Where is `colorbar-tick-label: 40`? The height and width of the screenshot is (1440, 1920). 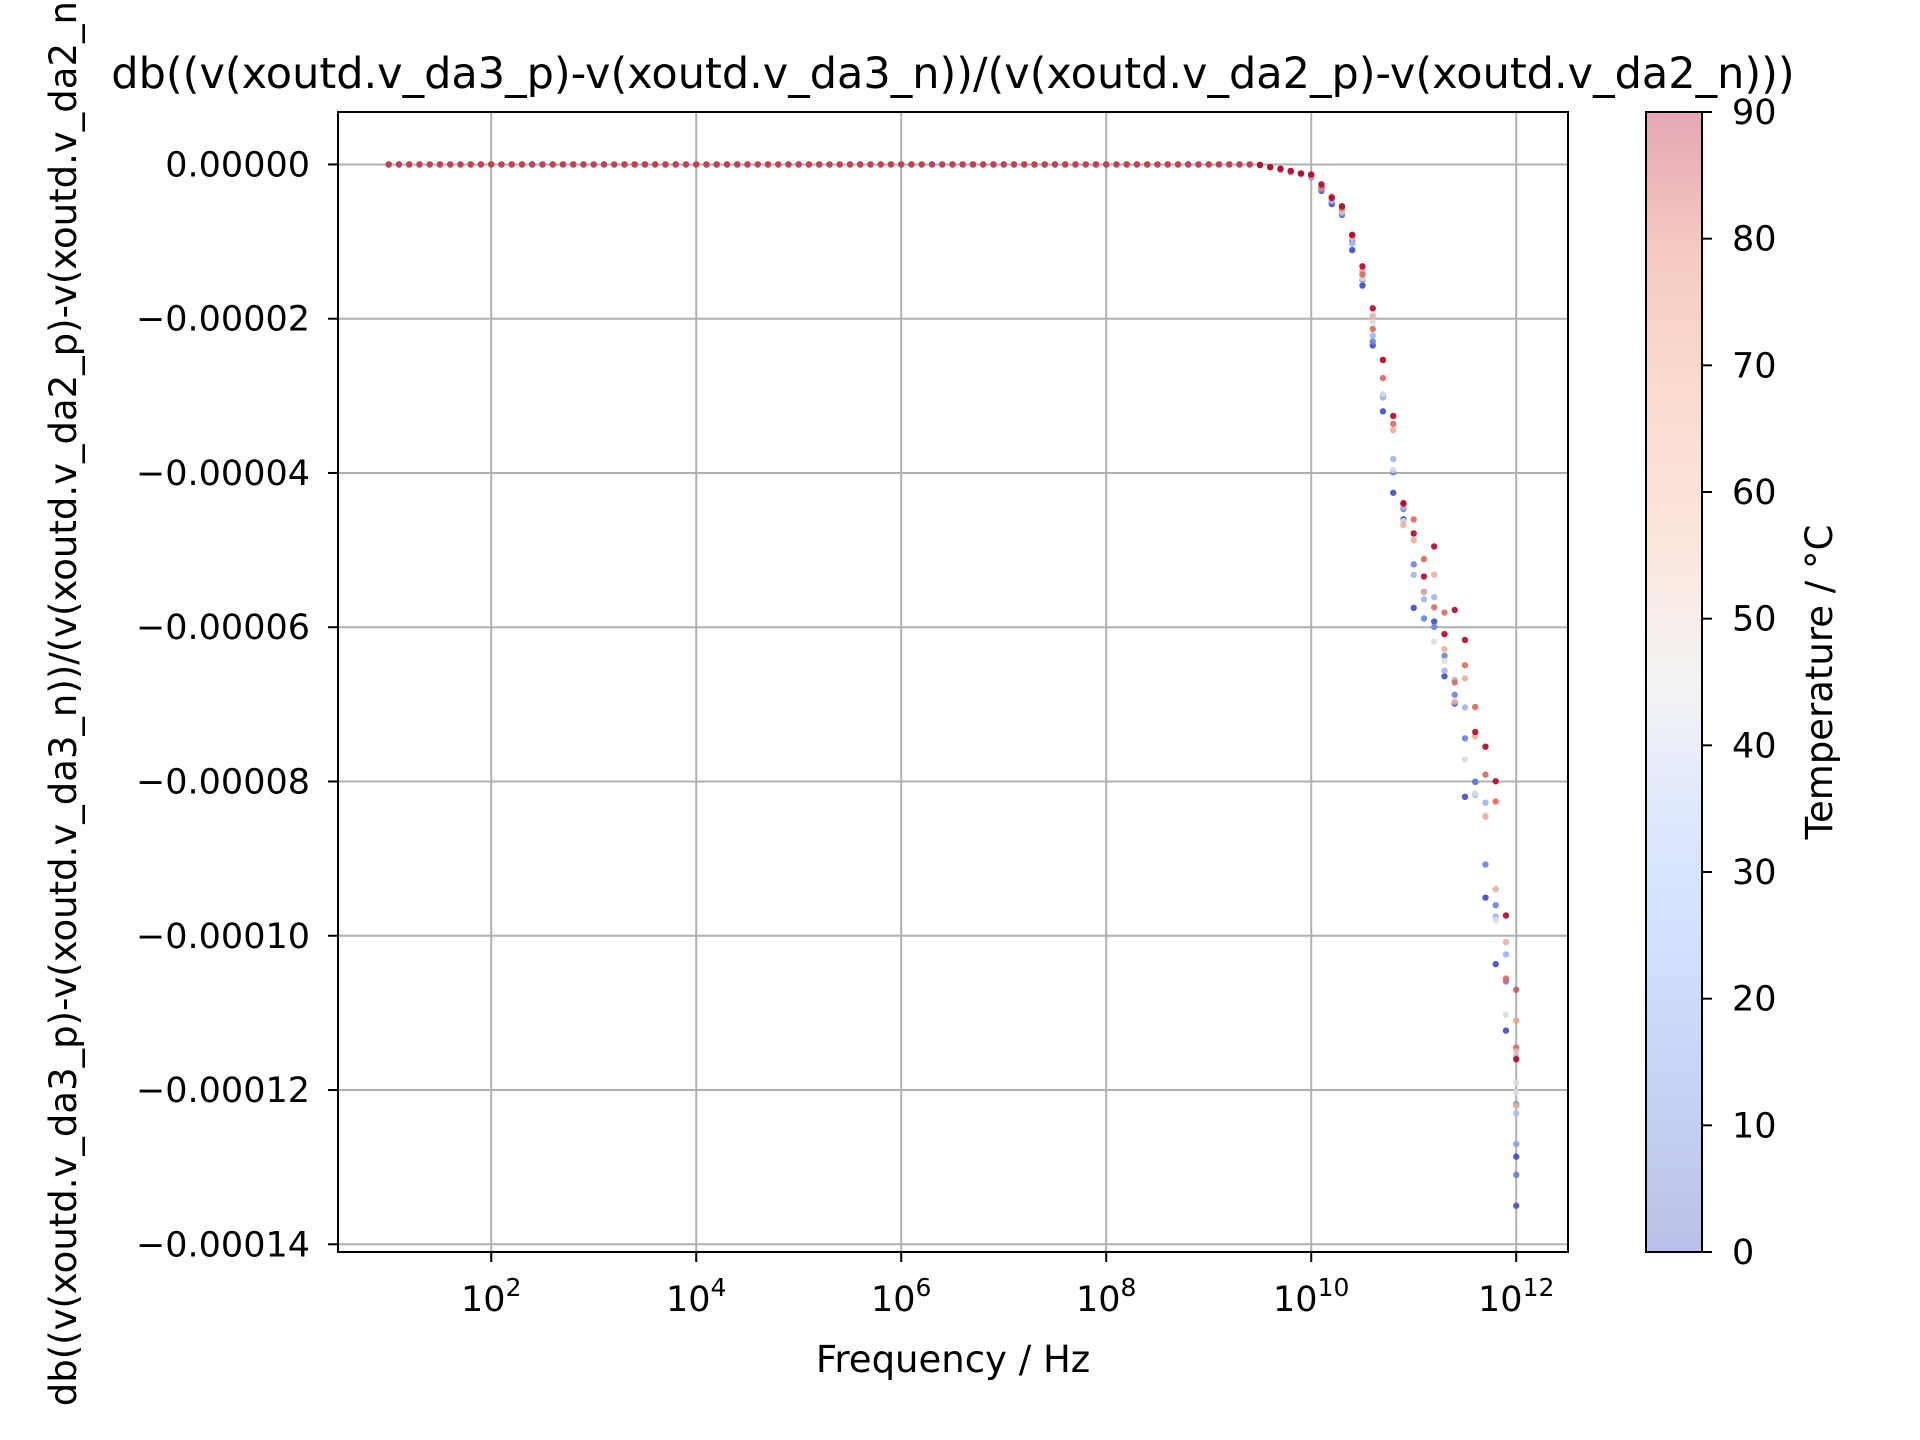
colorbar-tick-label: 40 is located at coordinates (1754, 746).